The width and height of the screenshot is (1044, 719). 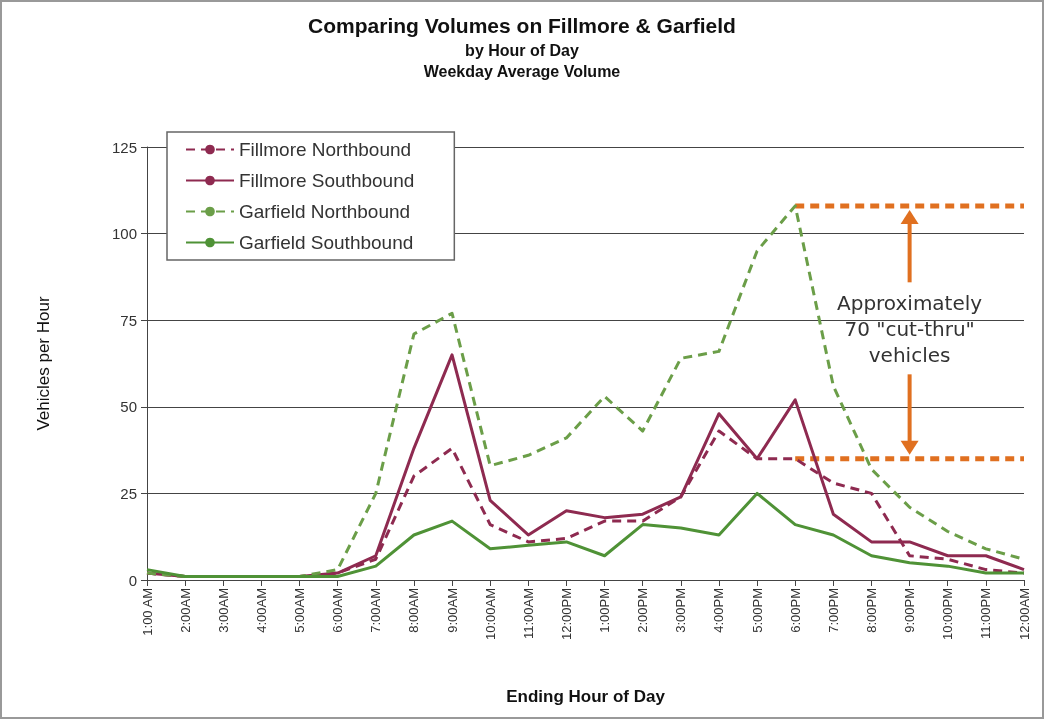 What do you see at coordinates (522, 61) in the screenshot?
I see `chart-subtitle: by Hour of Day Weekday Average Volume` at bounding box center [522, 61].